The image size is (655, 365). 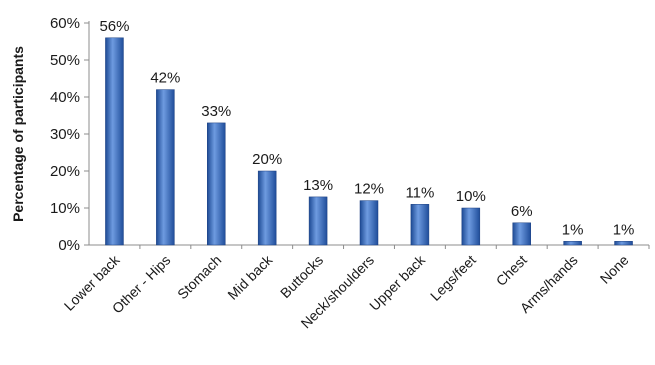 What do you see at coordinates (267, 159) in the screenshot?
I see `data-label: 20%` at bounding box center [267, 159].